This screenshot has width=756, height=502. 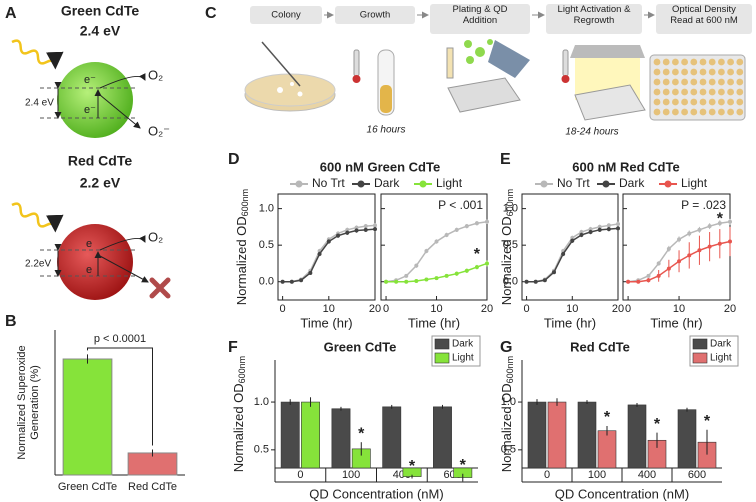 I want to click on step-label: Read at 600 nM, so click(x=704, y=20).